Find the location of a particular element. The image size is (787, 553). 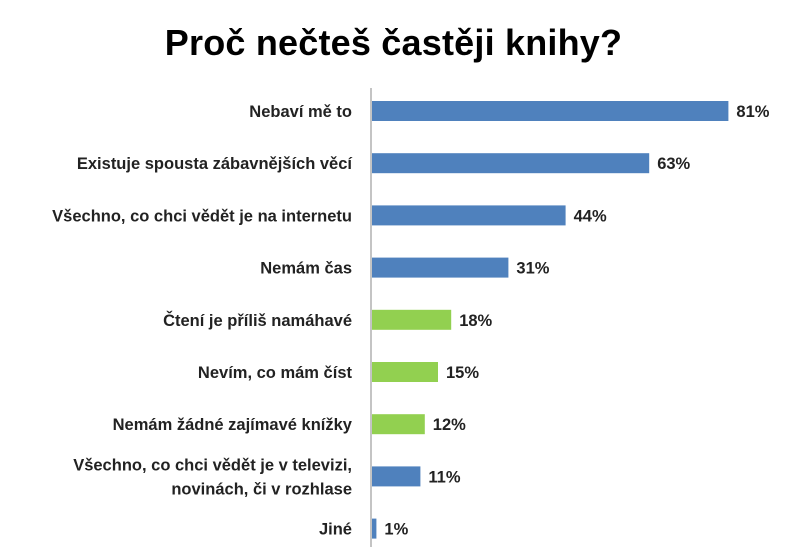

category-label-9: Jiné is located at coordinates (335, 530).